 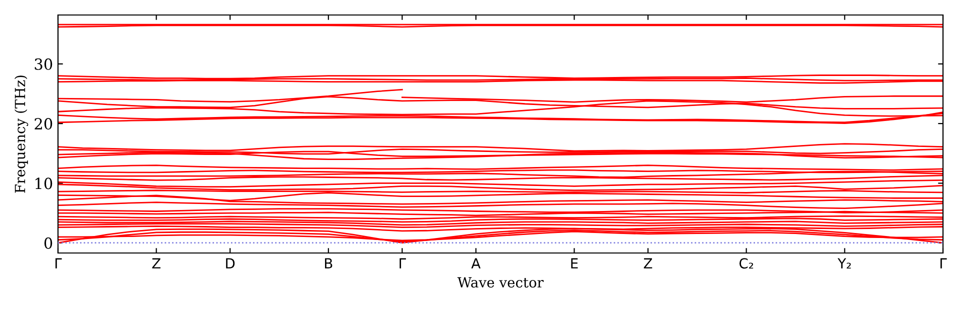 I want to click on x-tick-label: C₂, so click(x=746, y=263).